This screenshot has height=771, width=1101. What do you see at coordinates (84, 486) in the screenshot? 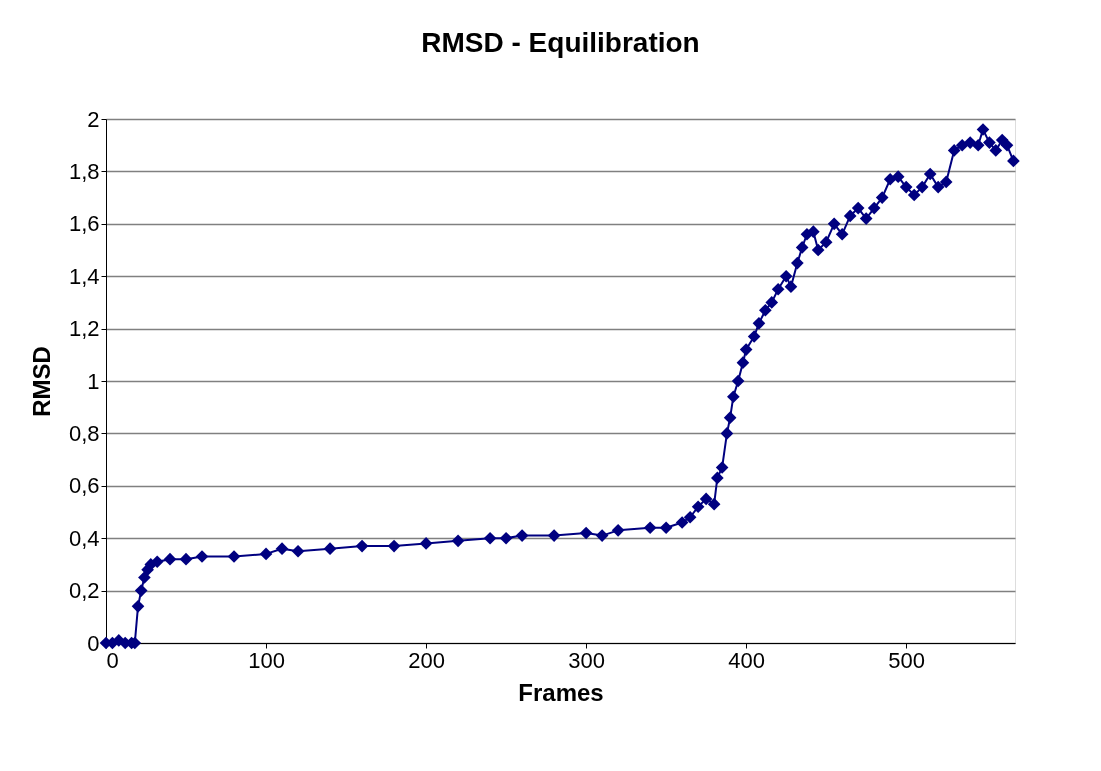
I see `y-tick-label: 0,6` at bounding box center [84, 486].